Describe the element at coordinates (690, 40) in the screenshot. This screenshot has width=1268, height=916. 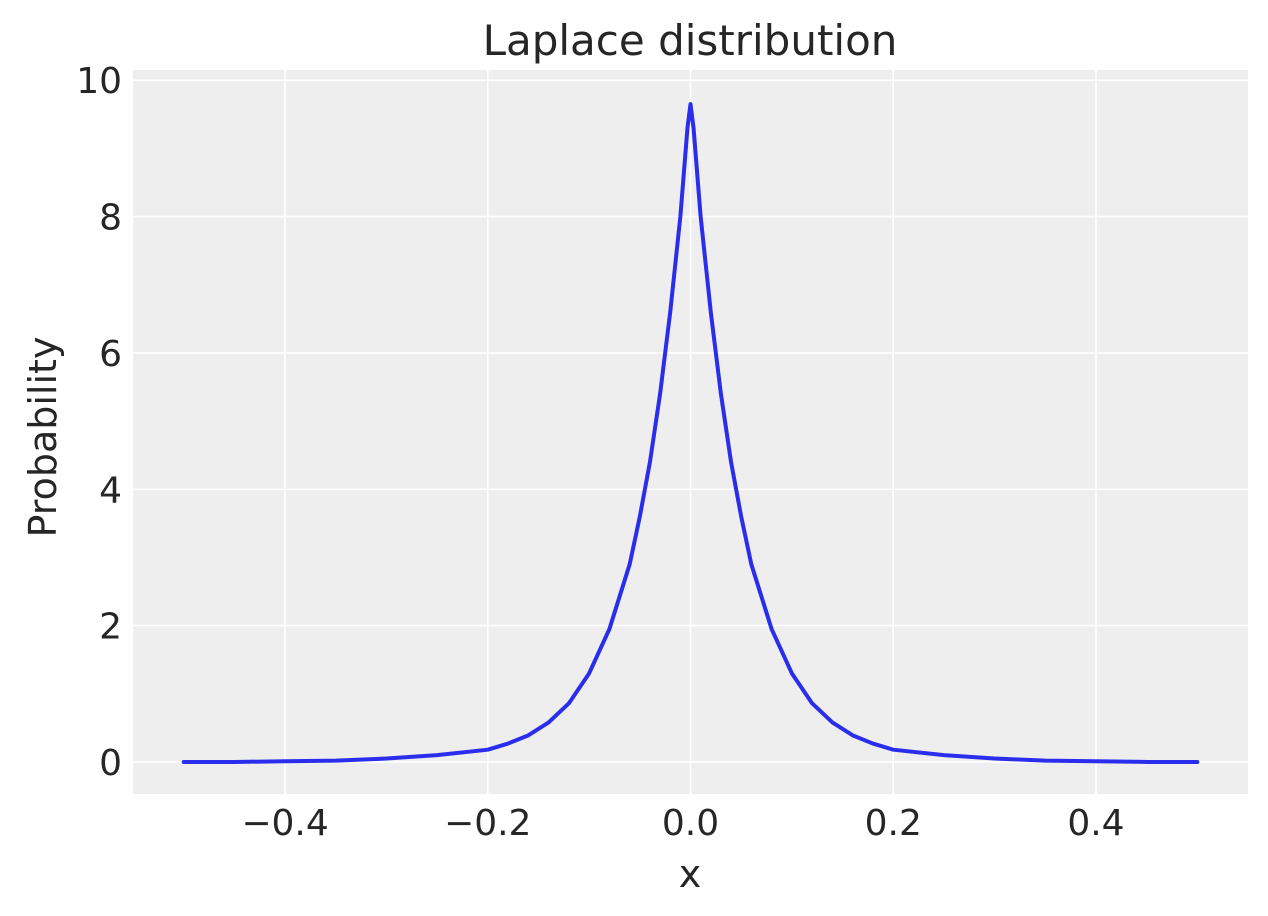
I see `chart-title: Laplace distribution` at that location.